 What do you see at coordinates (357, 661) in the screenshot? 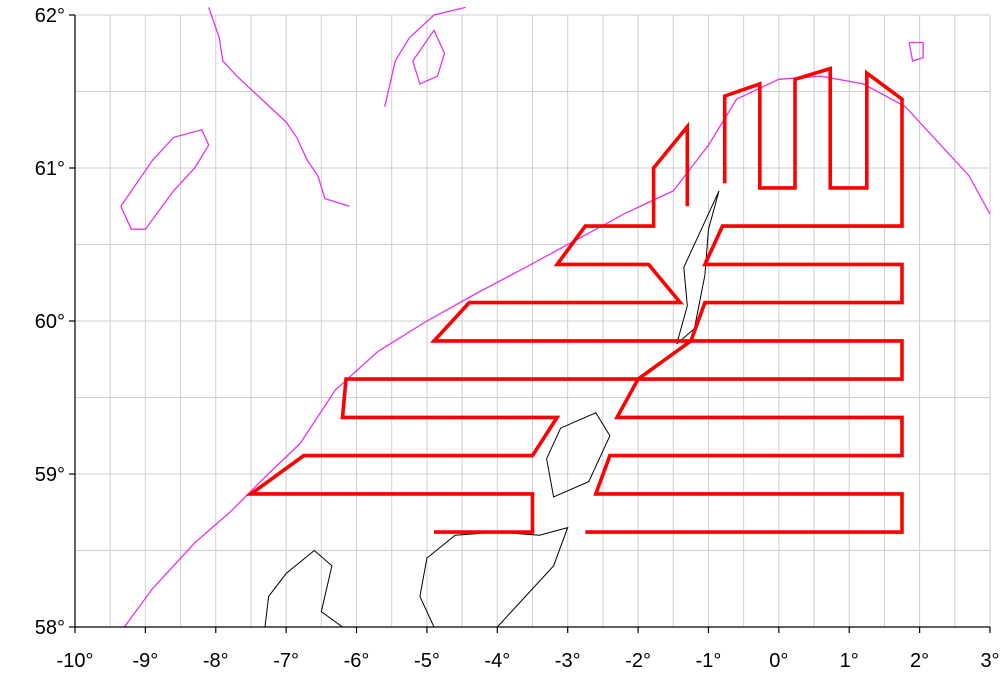
I see `x-tick-label: -6°` at bounding box center [357, 661].